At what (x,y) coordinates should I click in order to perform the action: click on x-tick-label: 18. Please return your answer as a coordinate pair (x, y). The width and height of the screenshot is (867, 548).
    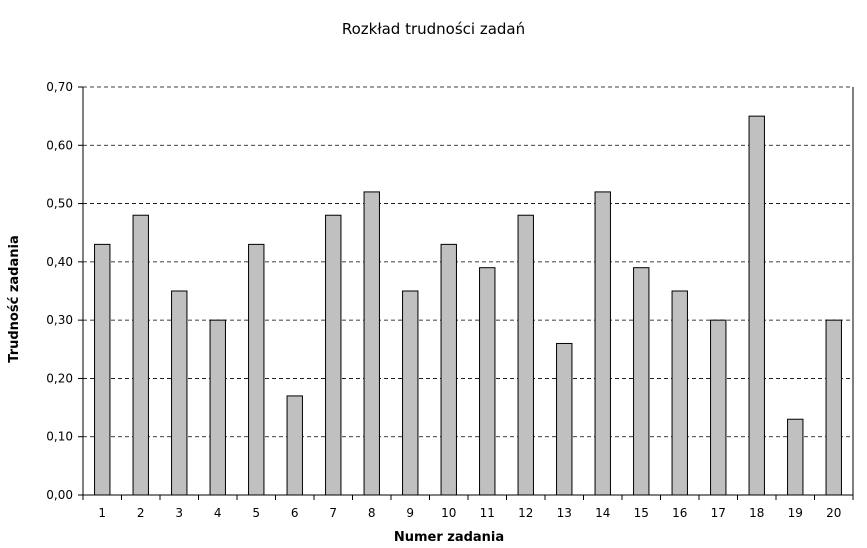
    Looking at the image, I should click on (756, 513).